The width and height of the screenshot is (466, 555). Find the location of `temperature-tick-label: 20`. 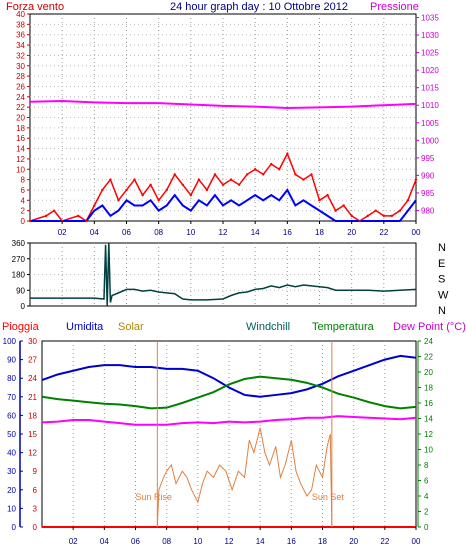

temperature-tick-label: 20 is located at coordinates (428, 372).